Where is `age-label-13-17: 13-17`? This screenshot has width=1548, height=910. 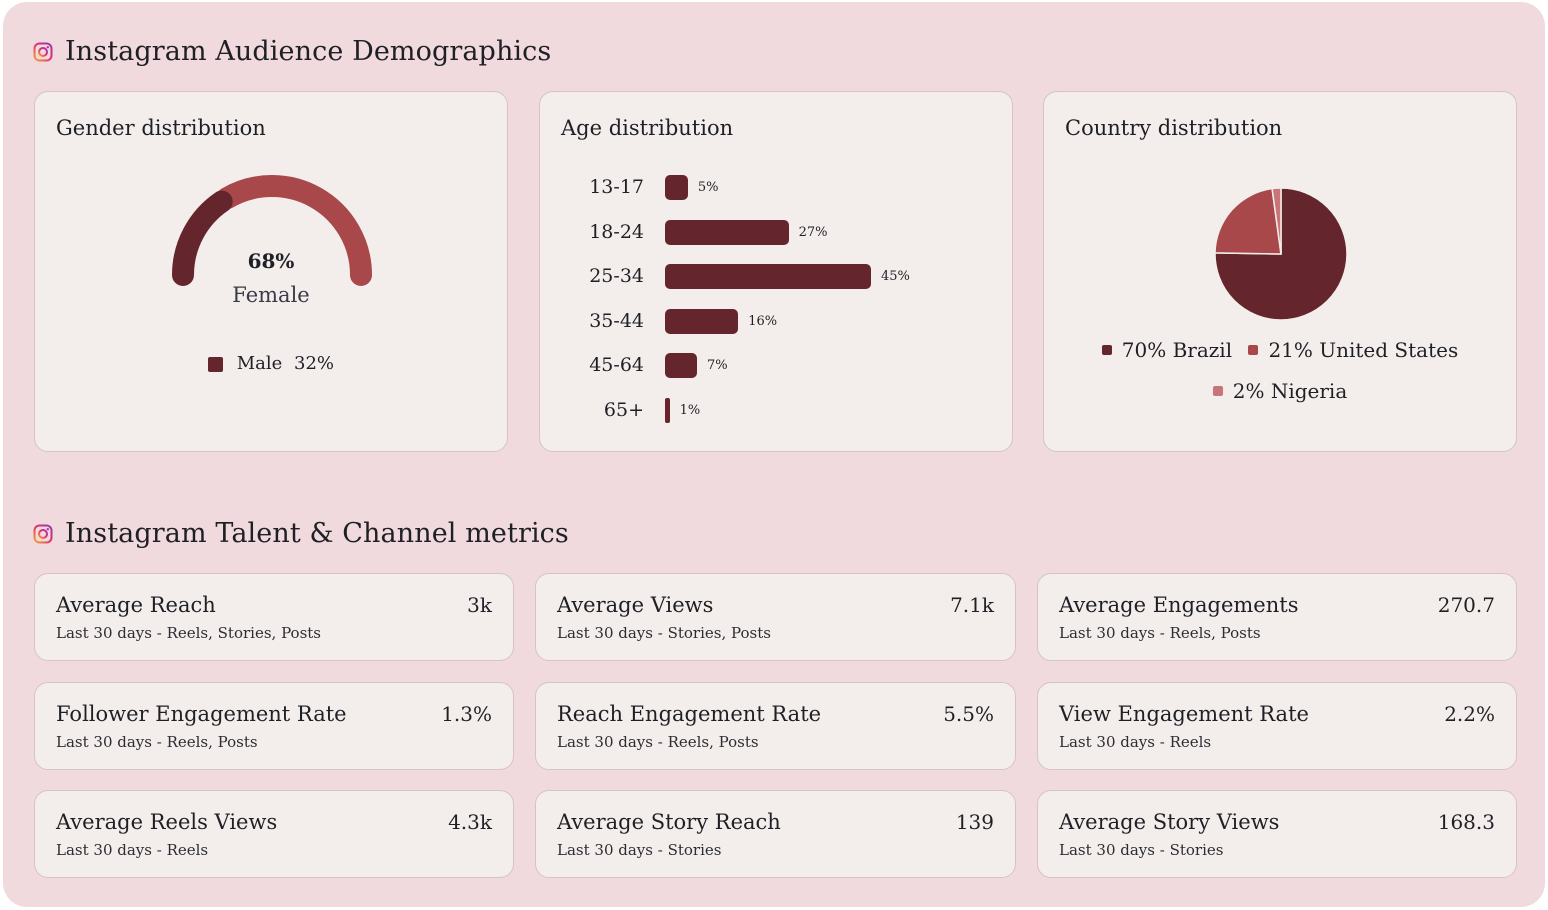 age-label-13-17: 13-17 is located at coordinates (616, 187).